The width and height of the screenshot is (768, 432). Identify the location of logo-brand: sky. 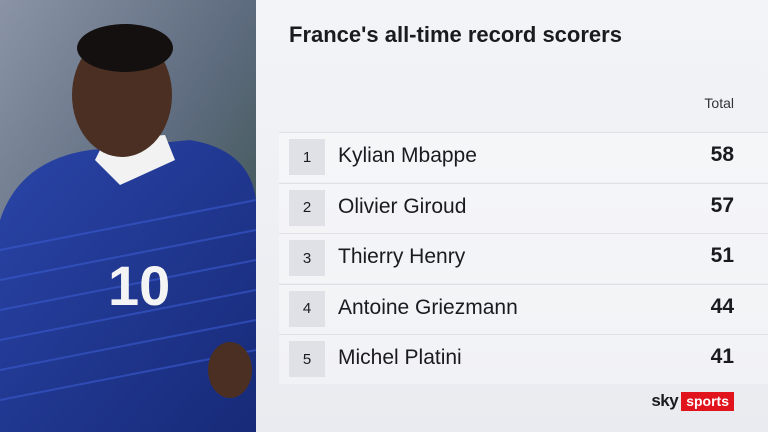
(665, 400).